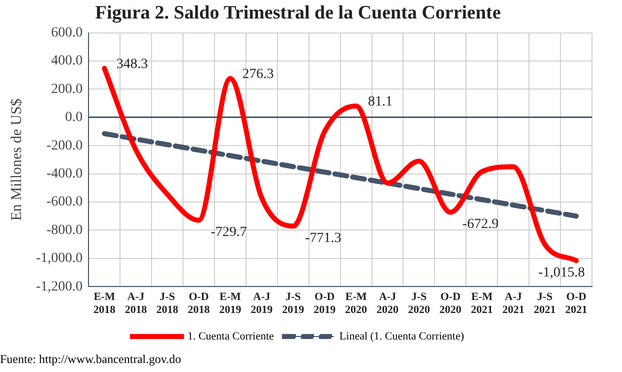 Image resolution: width=622 pixels, height=372 pixels. Describe the element at coordinates (323, 238) in the screenshot. I see `data-label: -771.3` at that location.